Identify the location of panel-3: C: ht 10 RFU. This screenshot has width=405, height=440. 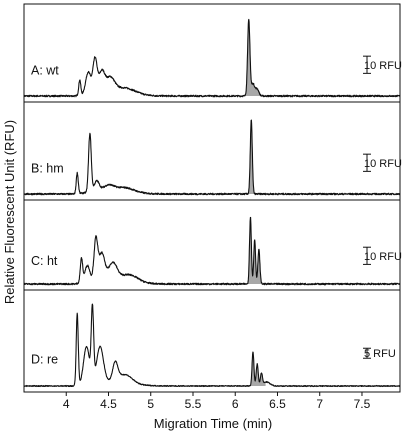
(212, 251).